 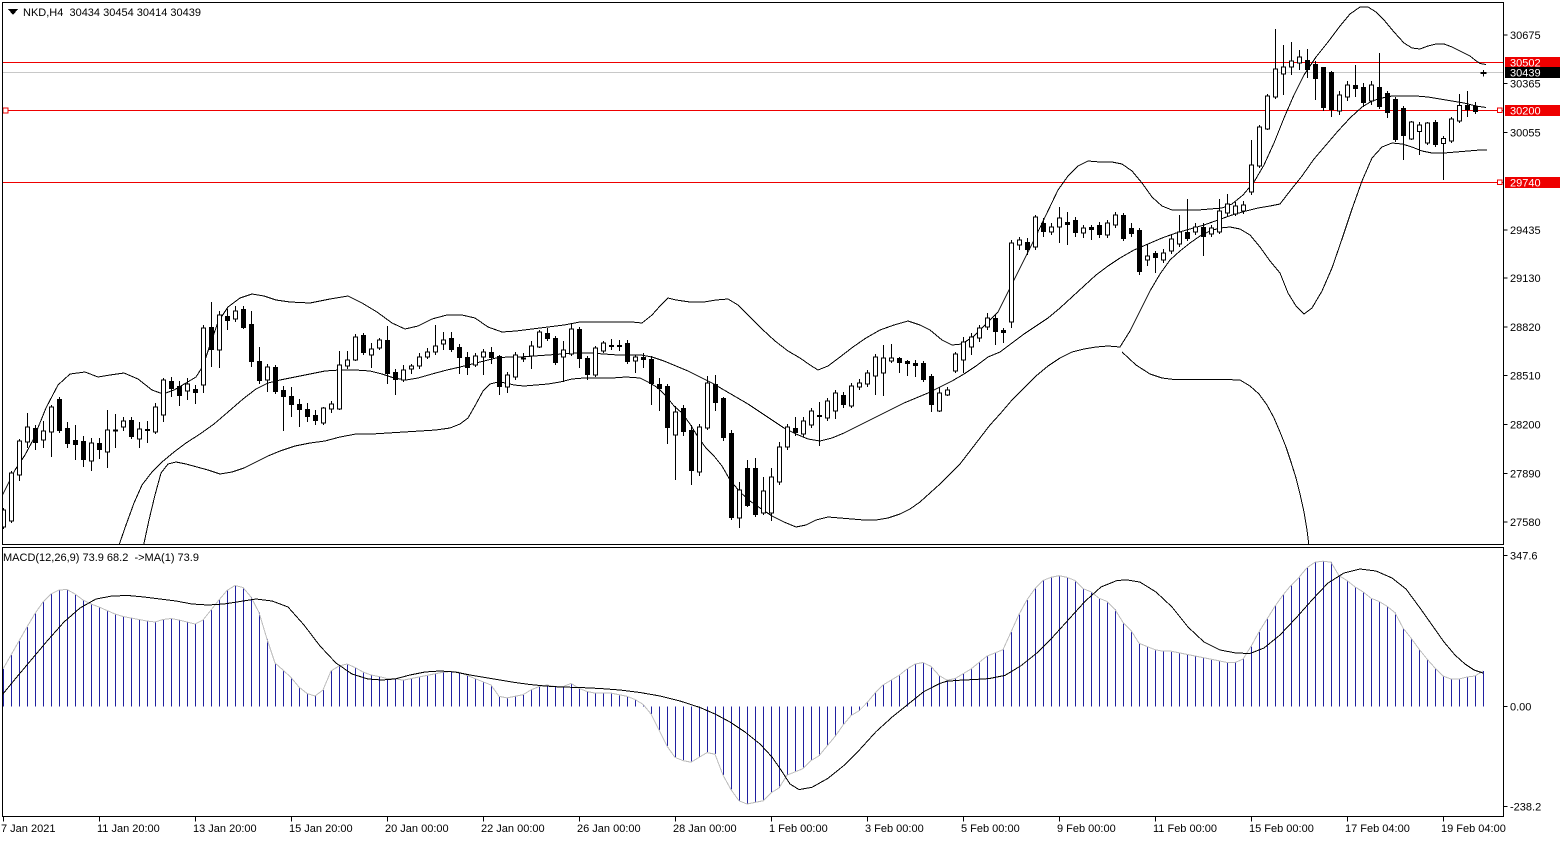 I want to click on svg-text: 347.6, so click(x=1524, y=557).